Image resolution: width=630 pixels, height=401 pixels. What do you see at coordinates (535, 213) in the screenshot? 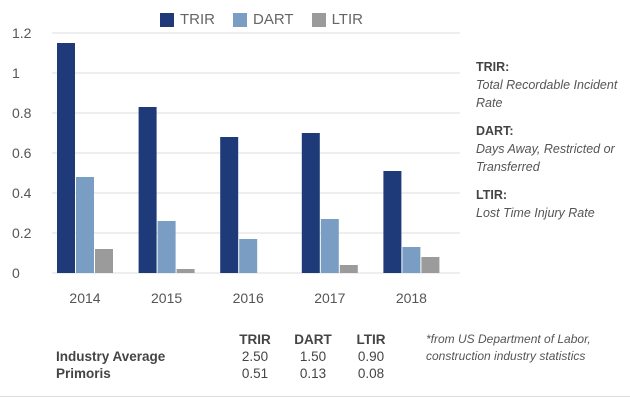
I see `definition-desc-ltir: Lost Time Injury Rate` at bounding box center [535, 213].